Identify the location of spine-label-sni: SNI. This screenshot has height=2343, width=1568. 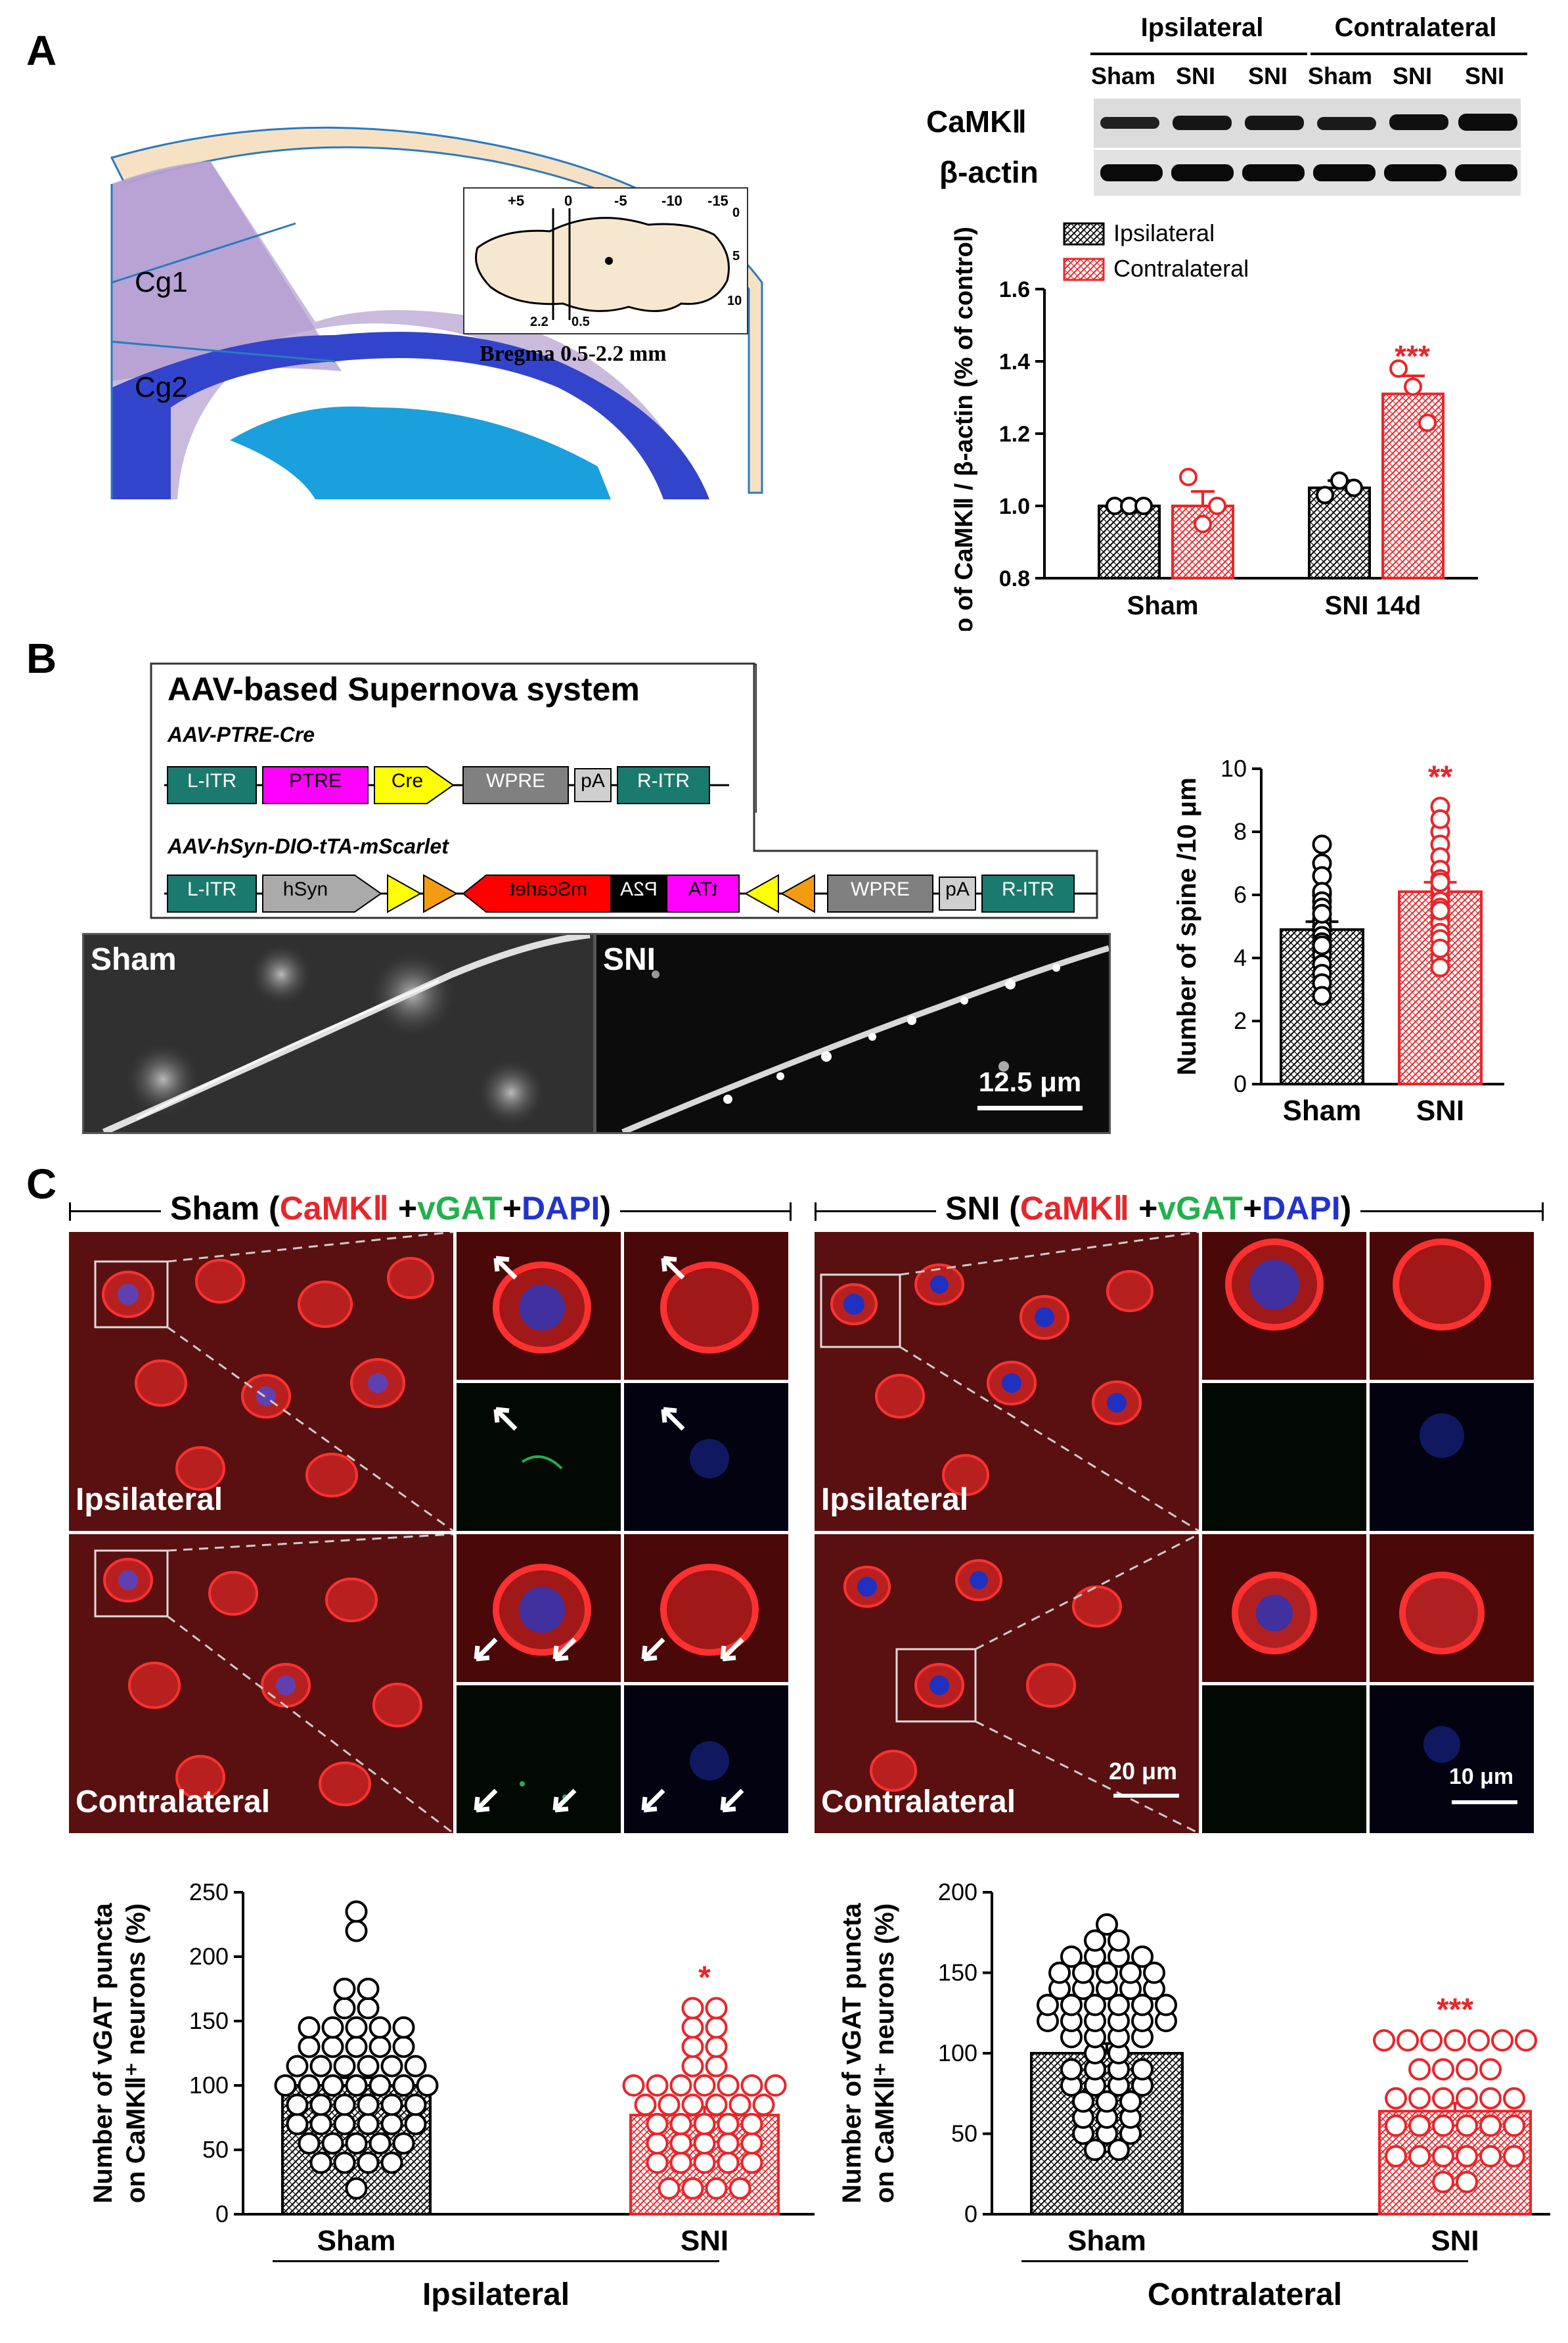
(629, 960).